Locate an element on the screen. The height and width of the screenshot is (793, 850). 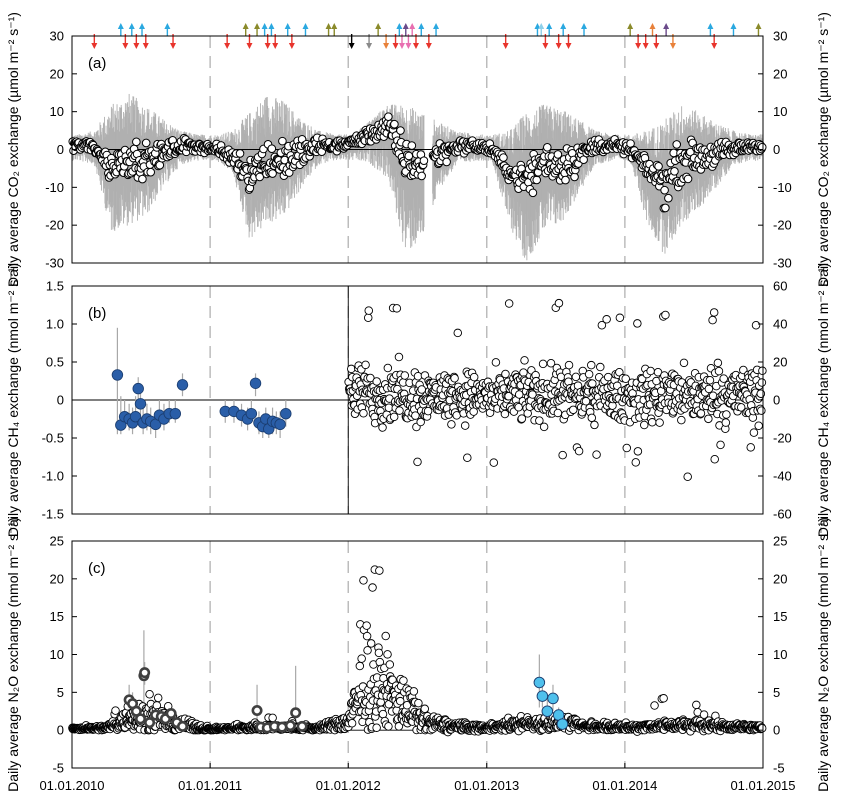
y-tick-label-right: -10 is located at coordinates (782, 187).